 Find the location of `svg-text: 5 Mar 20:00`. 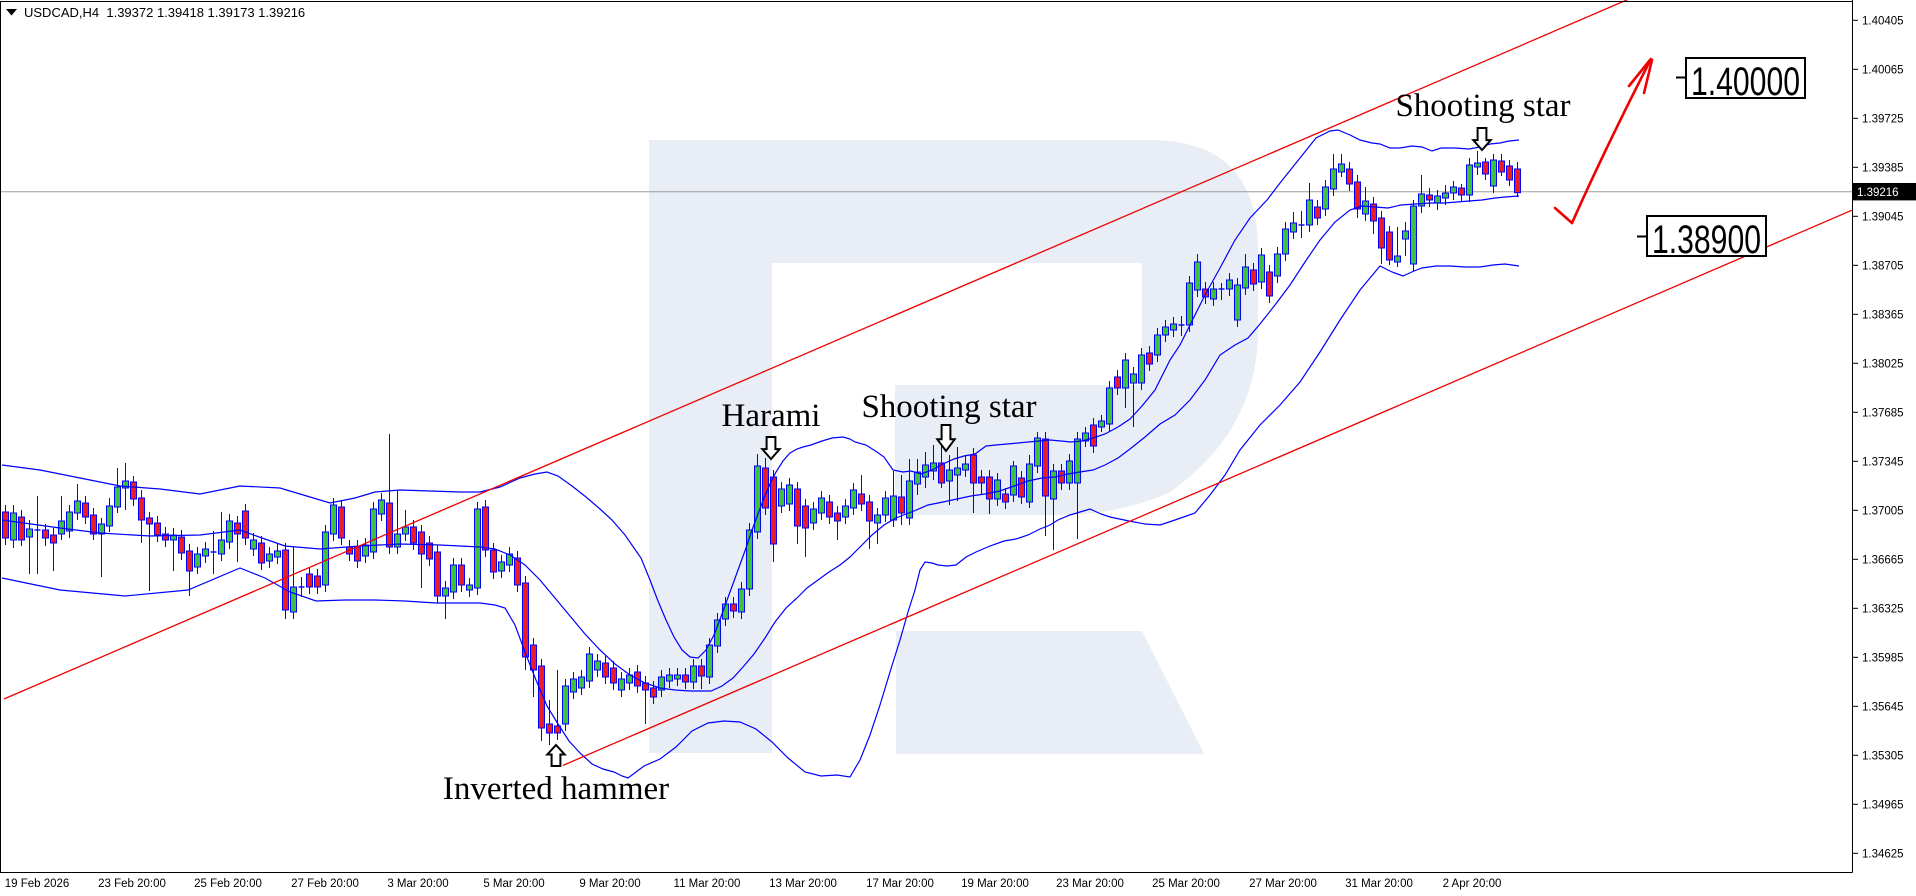

svg-text: 5 Mar 20:00 is located at coordinates (513, 884).